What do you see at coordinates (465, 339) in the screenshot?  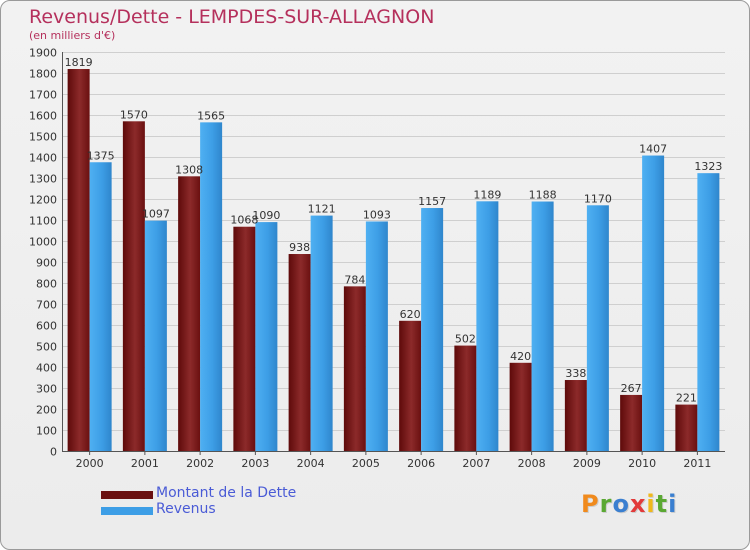 I see `data-label-debt: 502` at bounding box center [465, 339].